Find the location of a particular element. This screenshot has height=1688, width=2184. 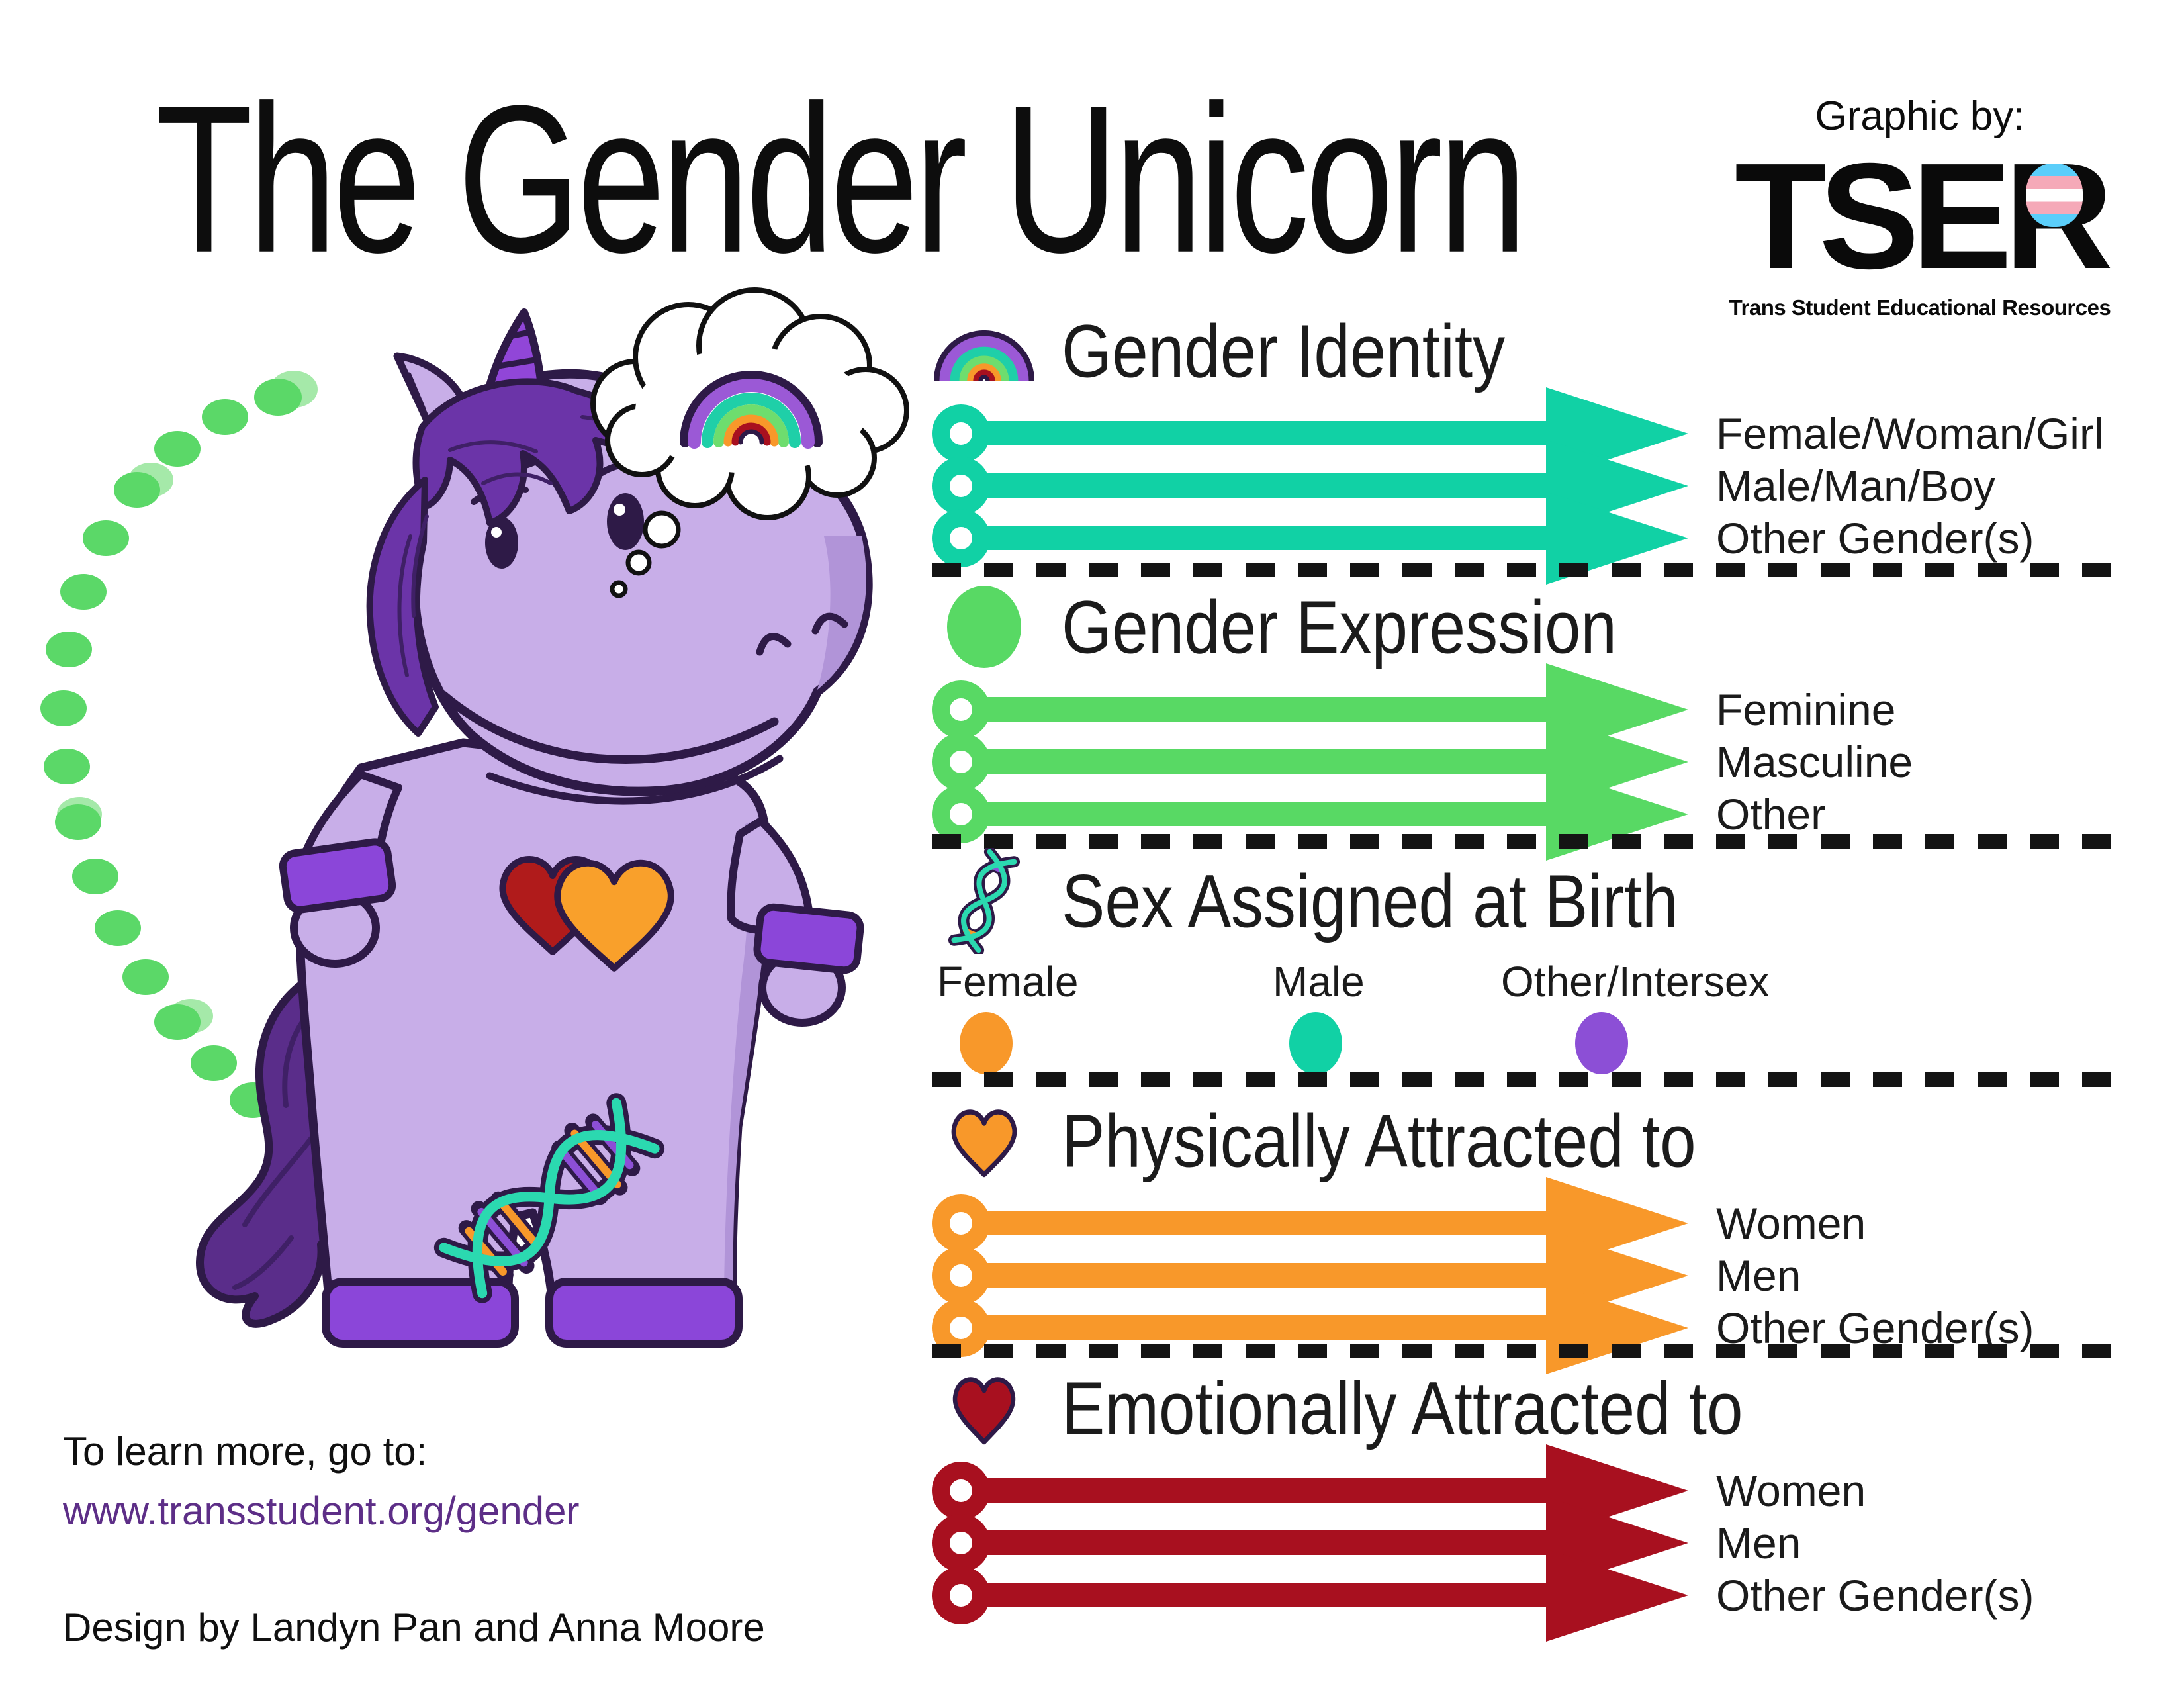

green-circle-icon is located at coordinates (984, 627).